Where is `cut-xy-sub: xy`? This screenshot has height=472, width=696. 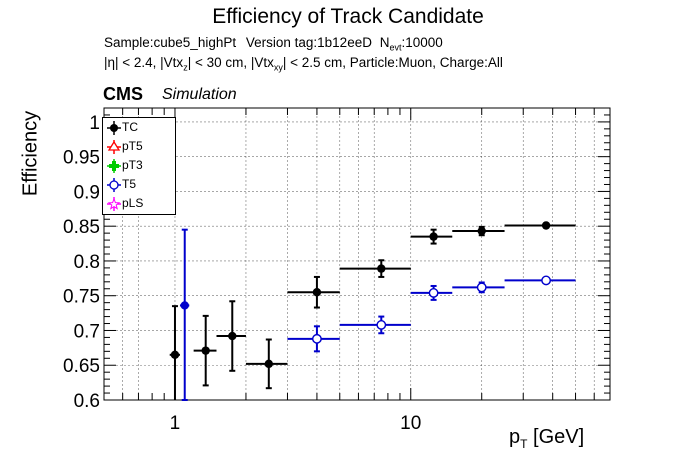 cut-xy-sub: xy is located at coordinates (278, 67).